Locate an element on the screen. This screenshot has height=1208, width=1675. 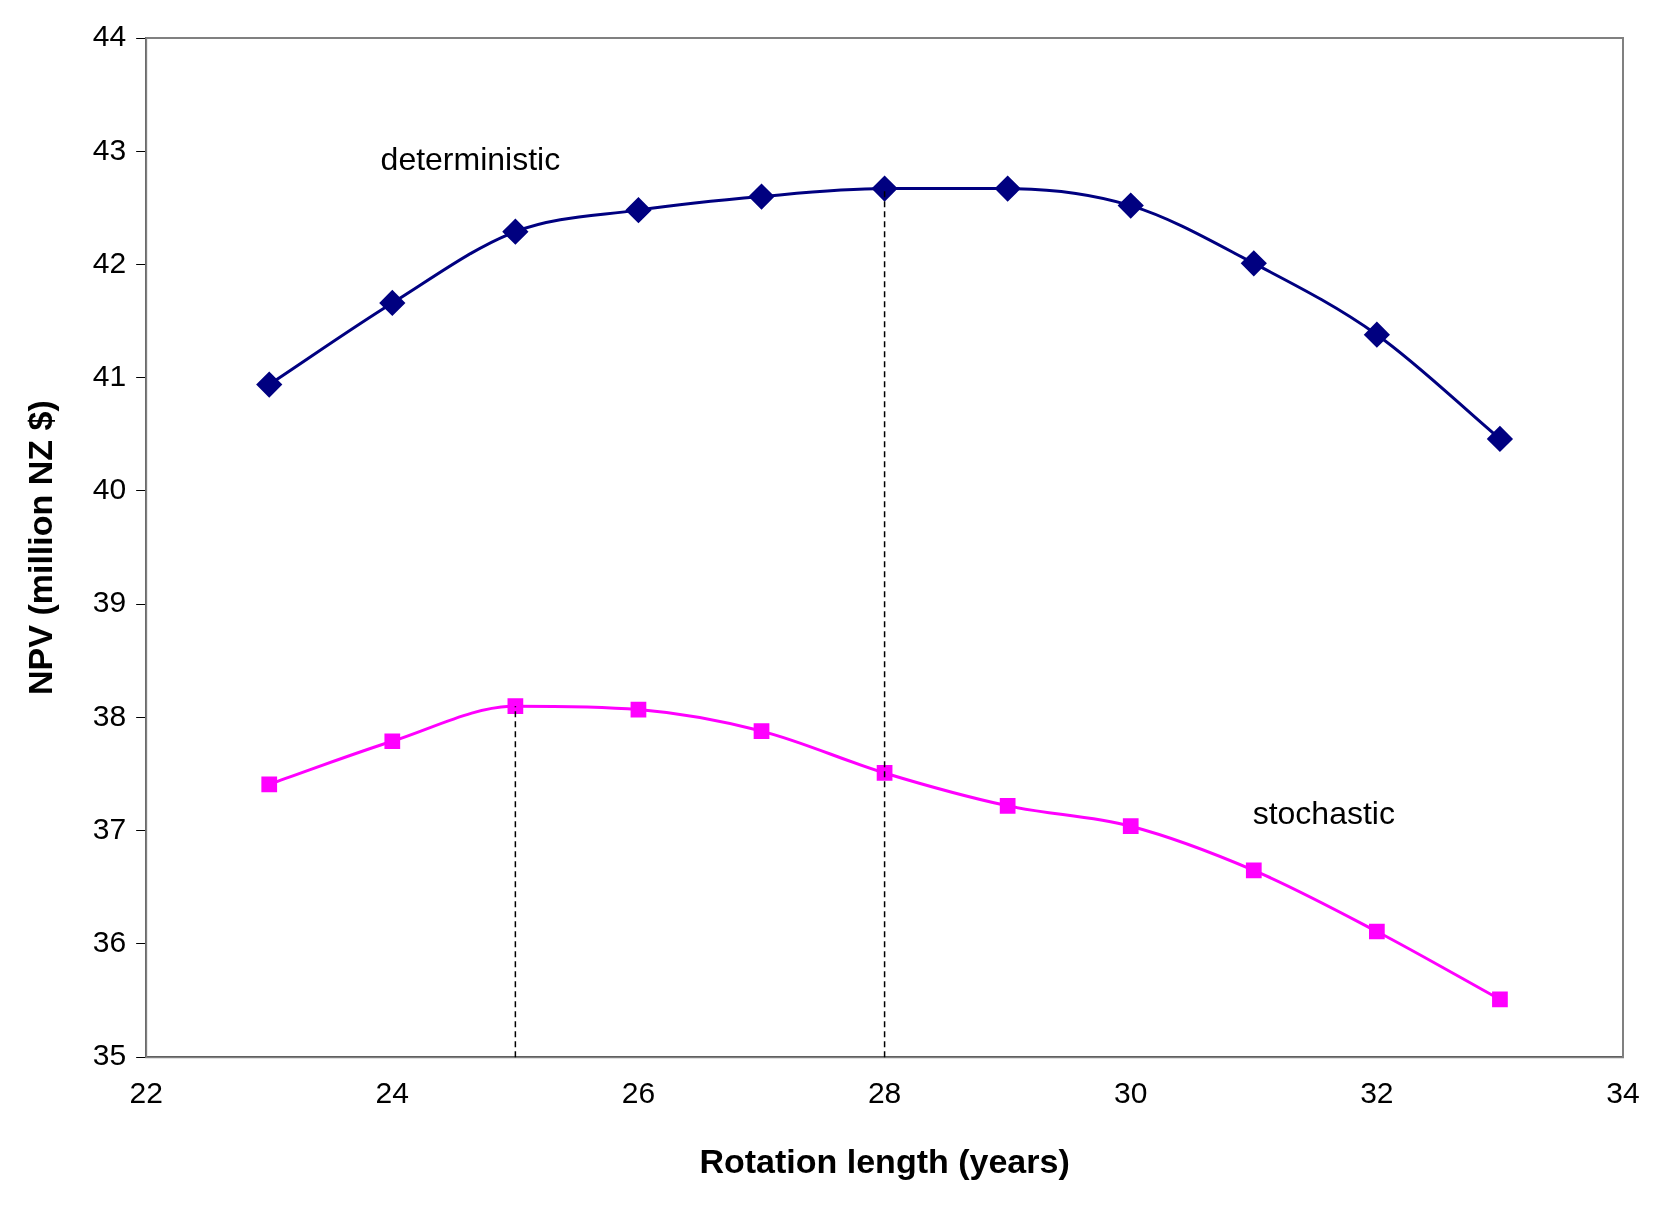
x-tick-label: 32 is located at coordinates (1377, 1093).